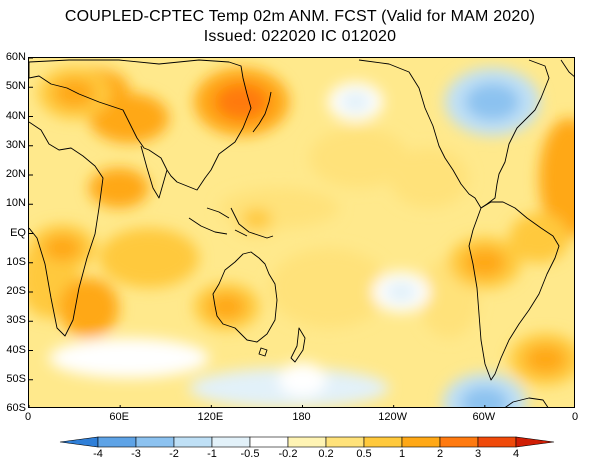 The width and height of the screenshot is (600, 464). Describe the element at coordinates (250, 454) in the screenshot. I see `colorbar-tick-label: -0.5` at that location.